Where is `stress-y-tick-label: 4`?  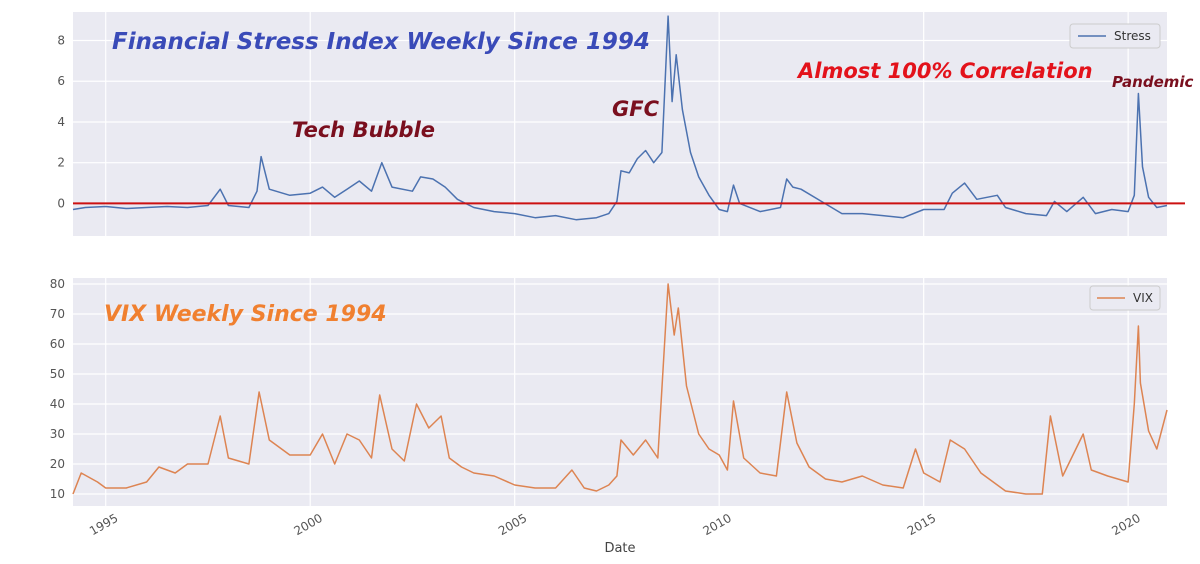 stress-y-tick-label: 4 is located at coordinates (61, 122).